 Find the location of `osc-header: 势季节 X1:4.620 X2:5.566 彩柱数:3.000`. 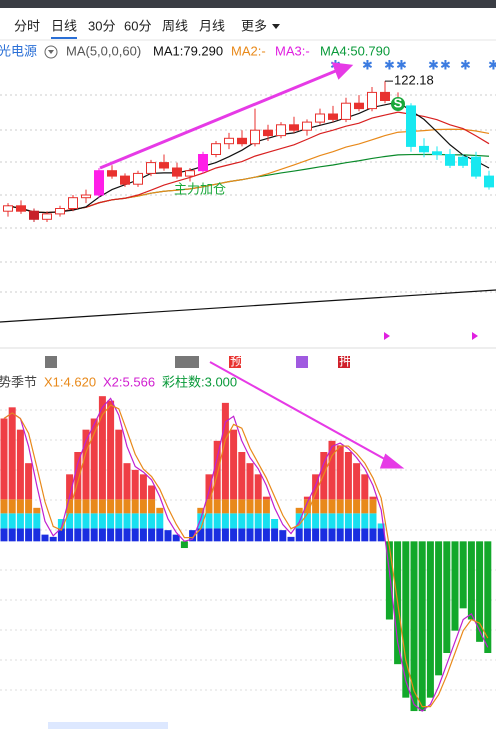

osc-header: 势季节 X1:4.620 X2:5.566 彩柱数:3.000 is located at coordinates (118, 381).